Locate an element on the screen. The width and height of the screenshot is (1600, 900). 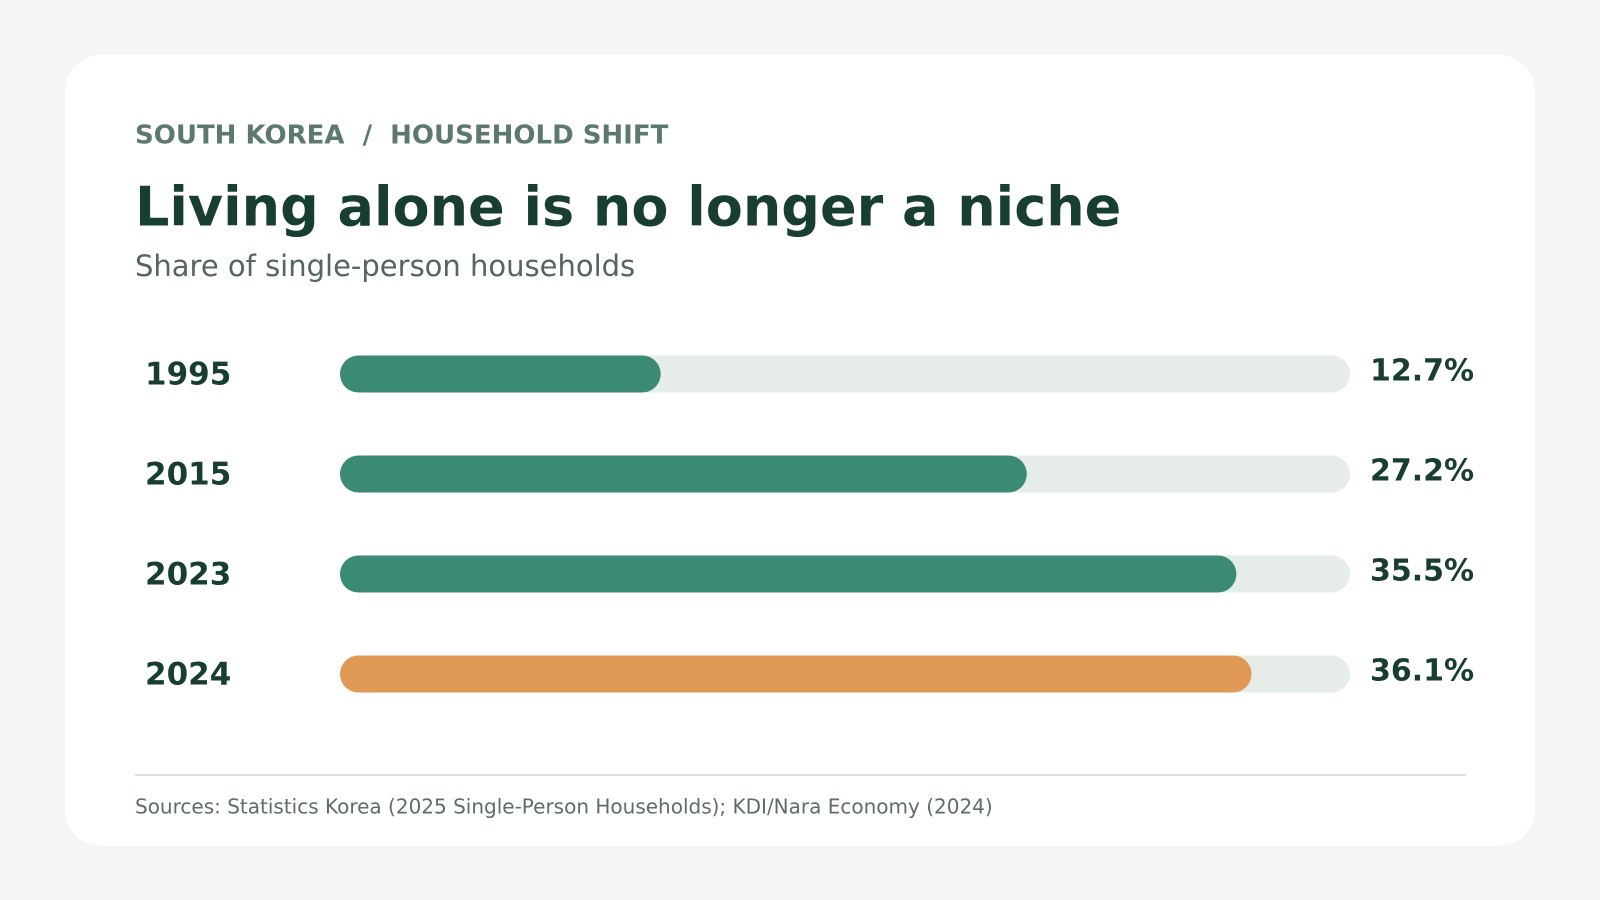
value-label: 12.7% is located at coordinates (1422, 371).